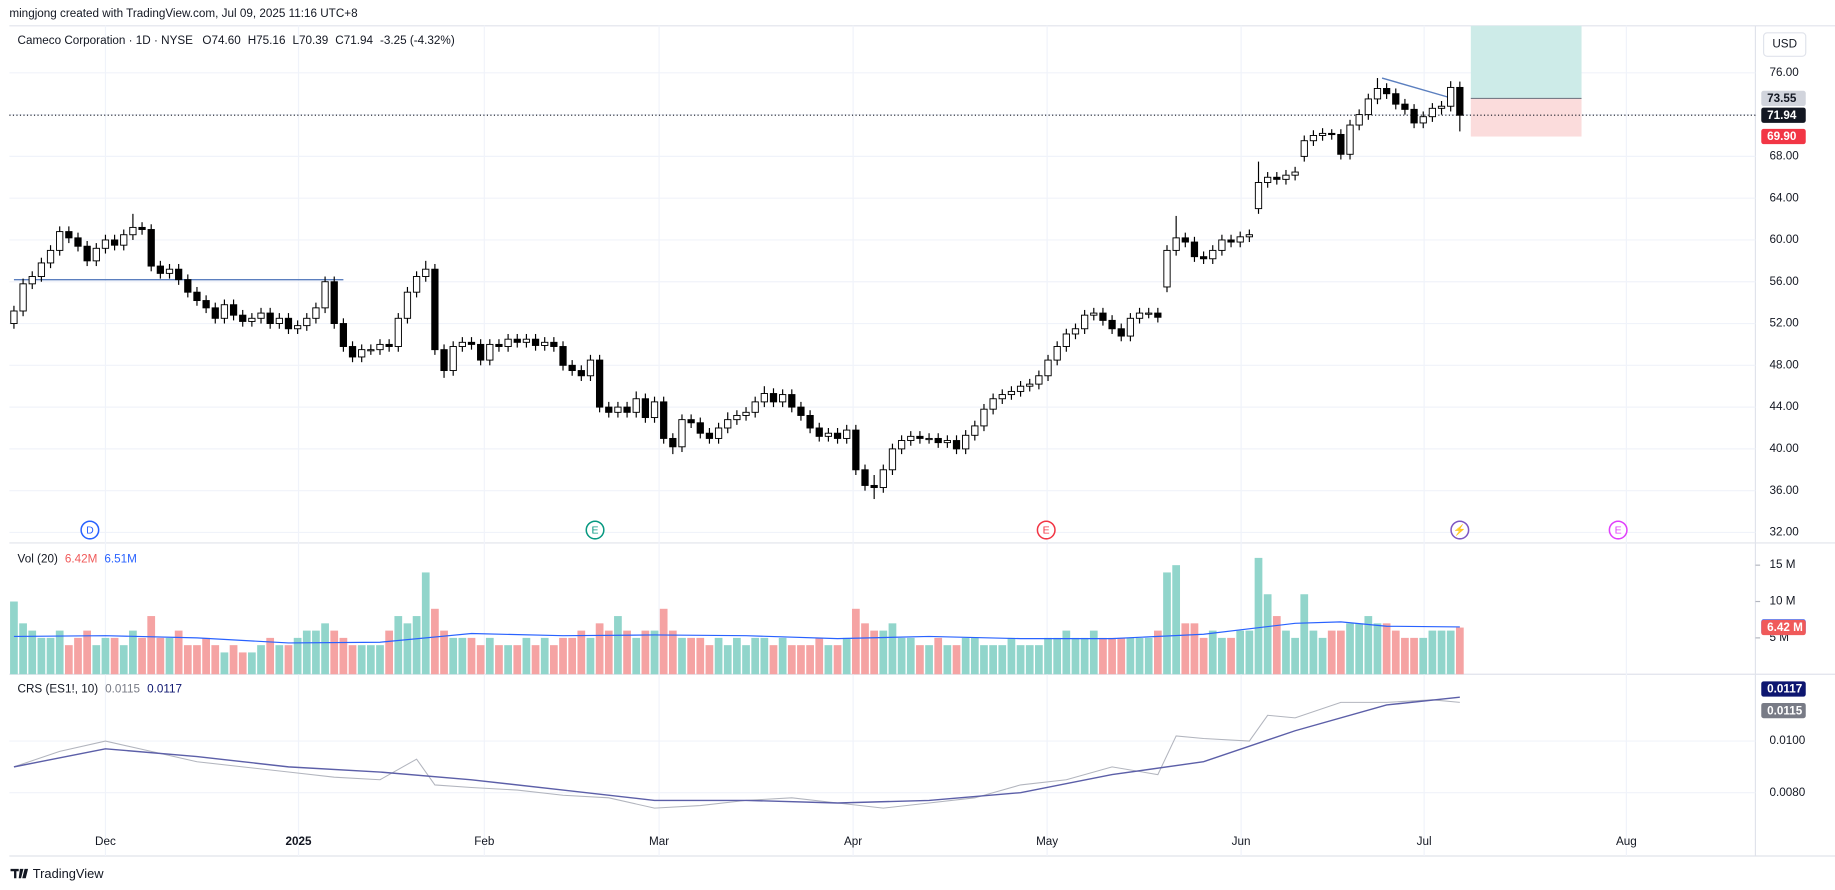 This screenshot has height=890, width=1835. Describe the element at coordinates (1424, 841) in the screenshot. I see `x-tick-label: Jul` at that location.